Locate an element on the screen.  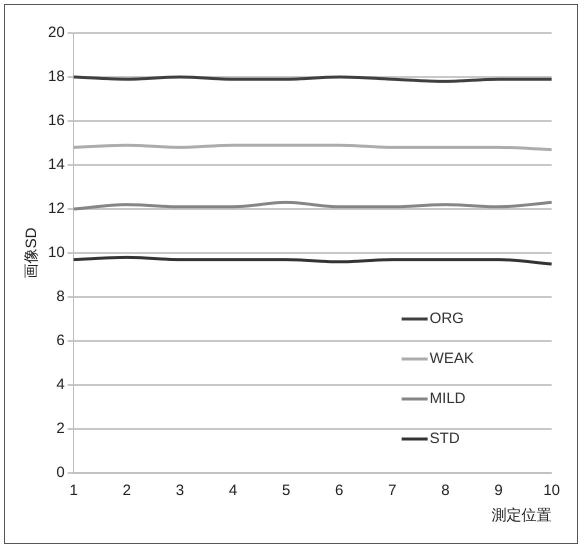
x-axis-title: 測定位置 is located at coordinates (522, 515).